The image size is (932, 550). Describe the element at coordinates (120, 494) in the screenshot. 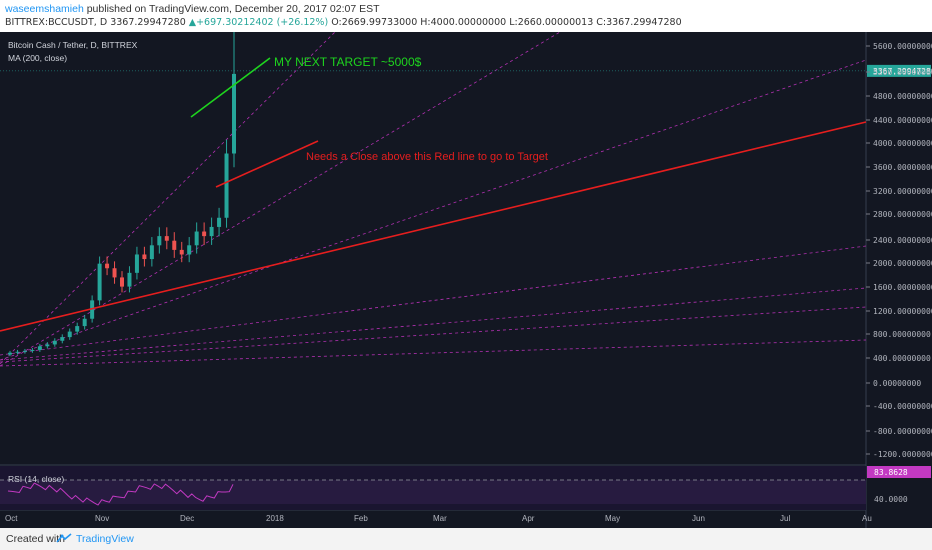

I see `rsi-line` at that location.